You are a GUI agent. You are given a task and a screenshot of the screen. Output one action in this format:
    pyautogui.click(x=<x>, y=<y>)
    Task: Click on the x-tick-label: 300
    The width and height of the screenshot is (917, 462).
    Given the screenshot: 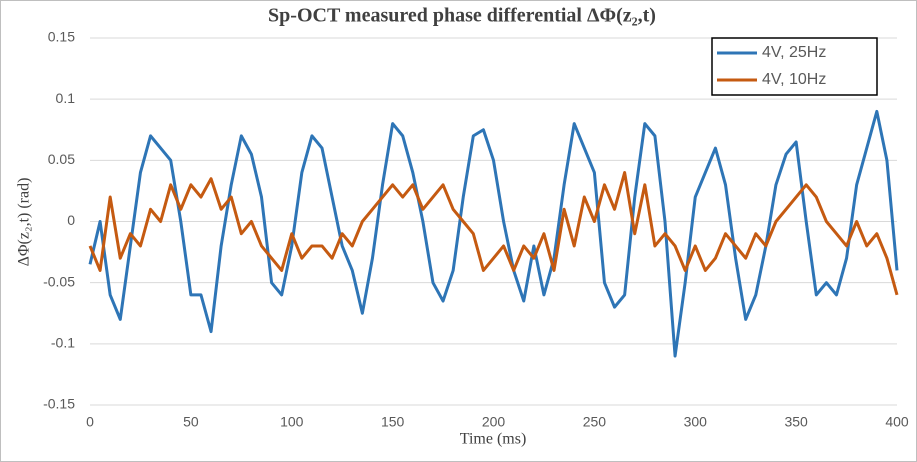 What is the action you would take?
    pyautogui.click(x=696, y=422)
    